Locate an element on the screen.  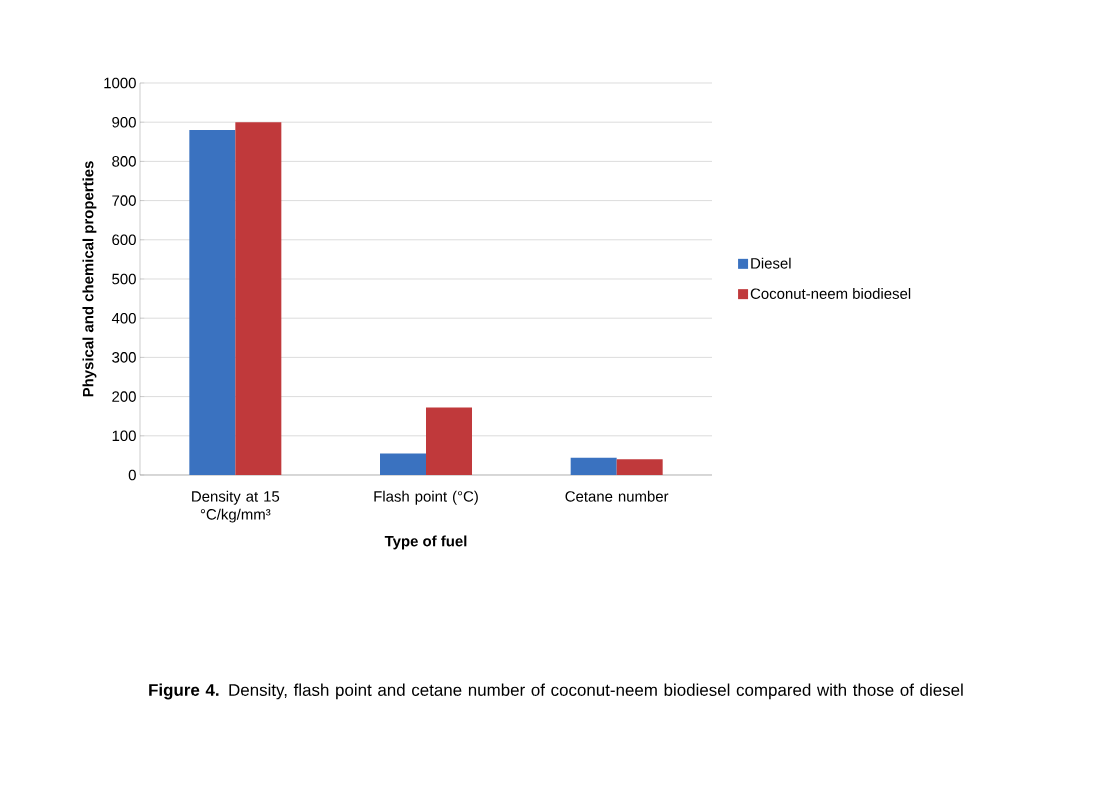
y-axis-title: Physical and chemical properties is located at coordinates (89, 279).